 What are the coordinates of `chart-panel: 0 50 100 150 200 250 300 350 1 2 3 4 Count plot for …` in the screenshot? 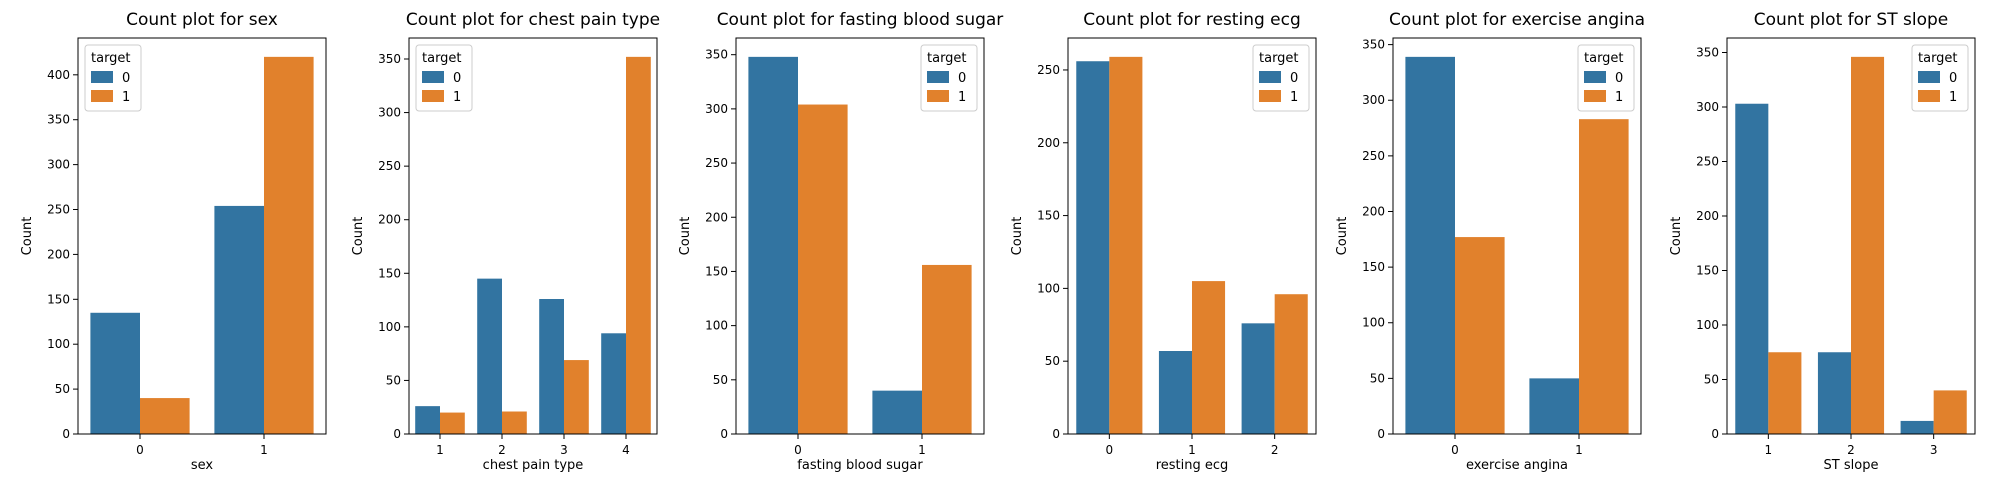 It's located at (505, 241).